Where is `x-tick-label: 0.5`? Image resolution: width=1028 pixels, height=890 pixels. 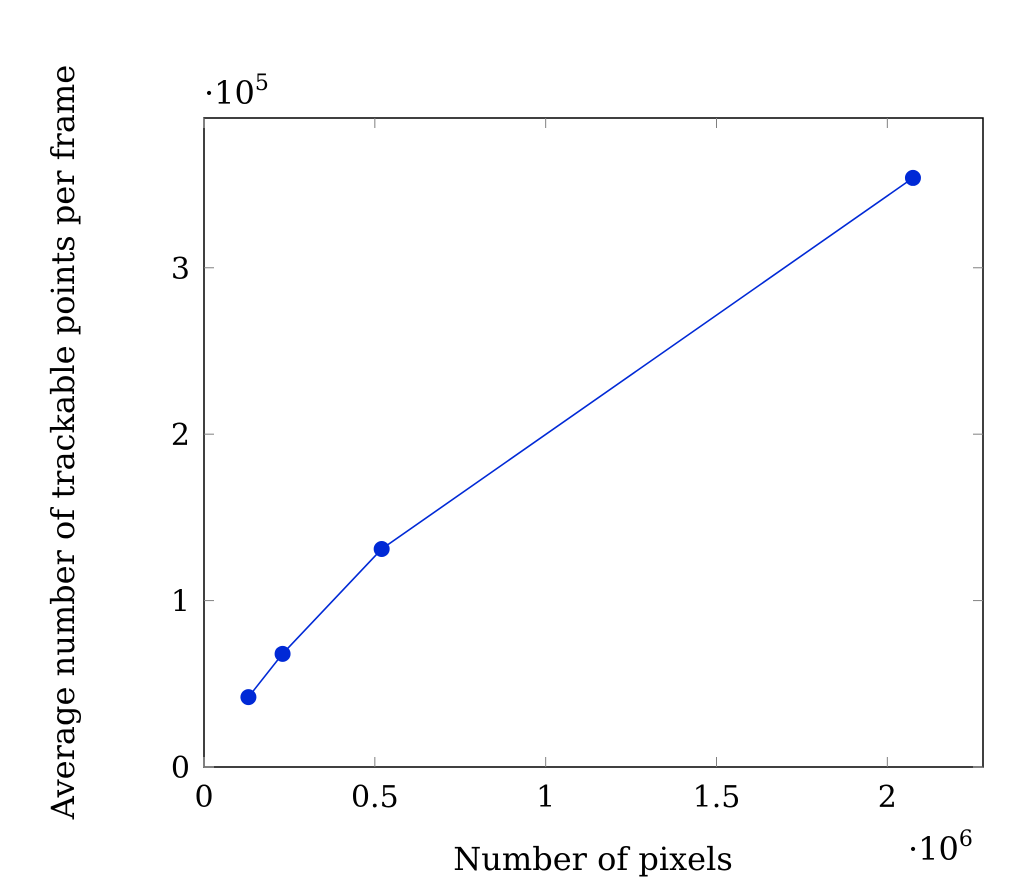
x-tick-label: 0.5 is located at coordinates (375, 797).